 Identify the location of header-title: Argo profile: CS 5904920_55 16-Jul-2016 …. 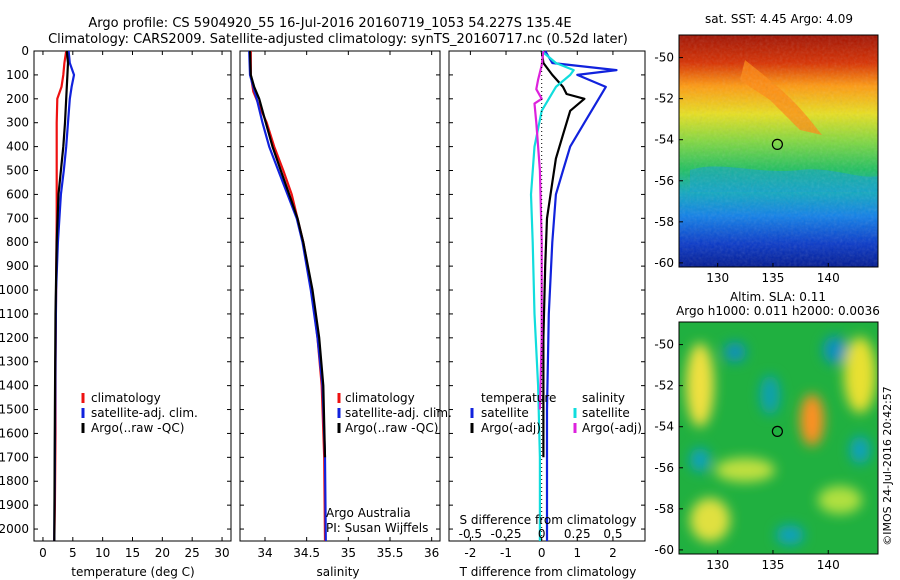
(329, 23).